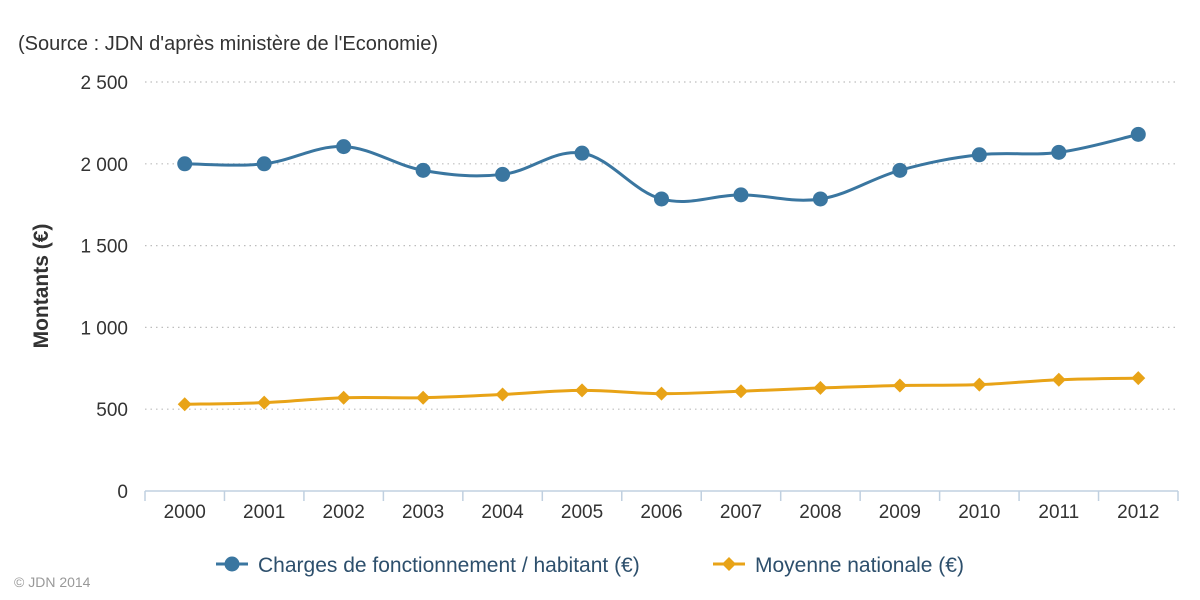 Image resolution: width=1200 pixels, height=600 pixels. What do you see at coordinates (502, 512) in the screenshot?
I see `x-tick-label: 2004` at bounding box center [502, 512].